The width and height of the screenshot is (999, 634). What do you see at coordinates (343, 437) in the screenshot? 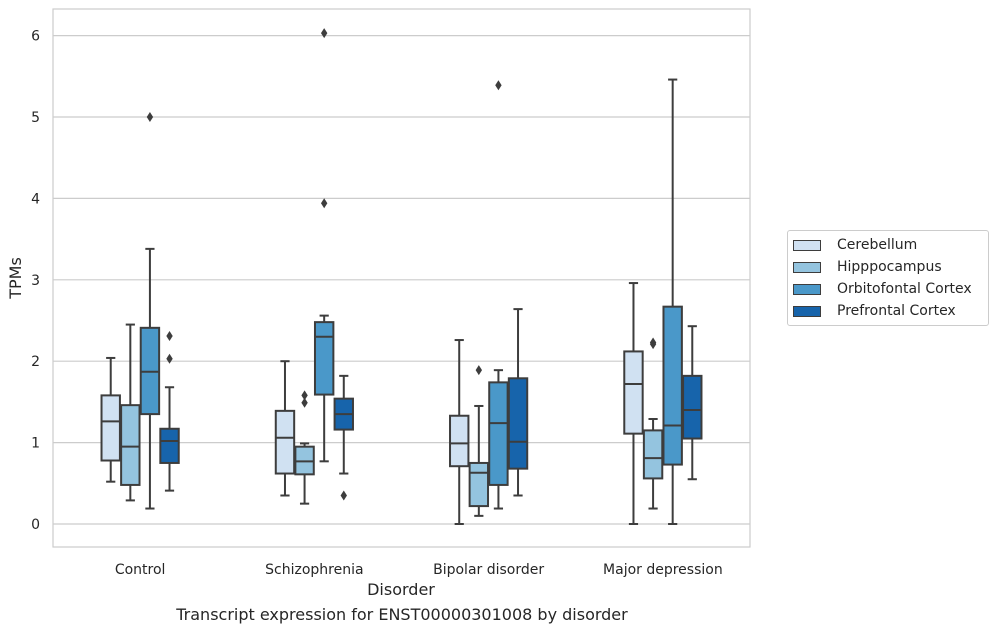
I see `box-s3-c1` at bounding box center [343, 437].